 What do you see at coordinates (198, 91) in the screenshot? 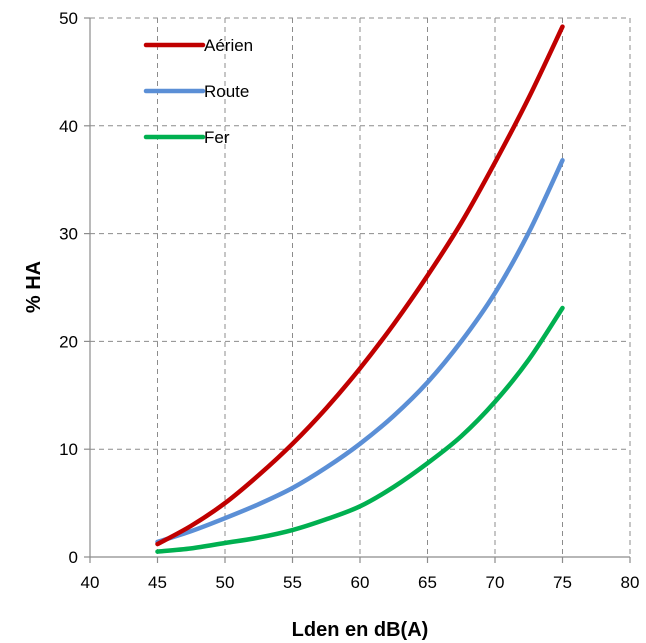
I see `legend: Aérien Route Fer` at bounding box center [198, 91].